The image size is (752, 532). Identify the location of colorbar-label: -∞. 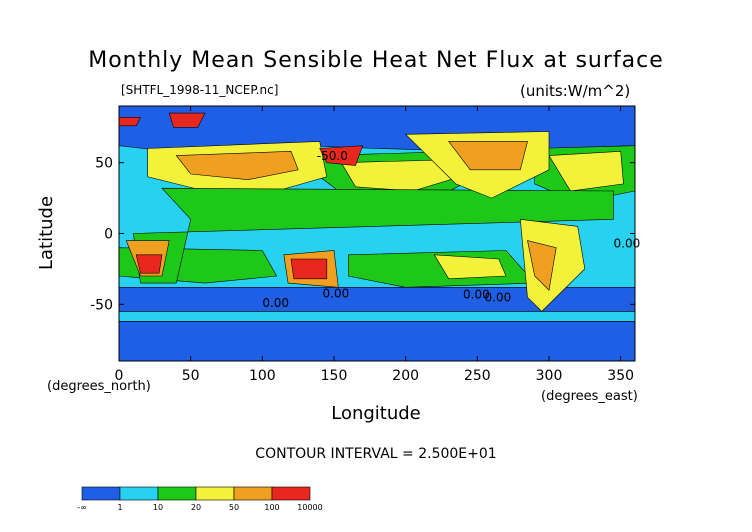
(82, 507).